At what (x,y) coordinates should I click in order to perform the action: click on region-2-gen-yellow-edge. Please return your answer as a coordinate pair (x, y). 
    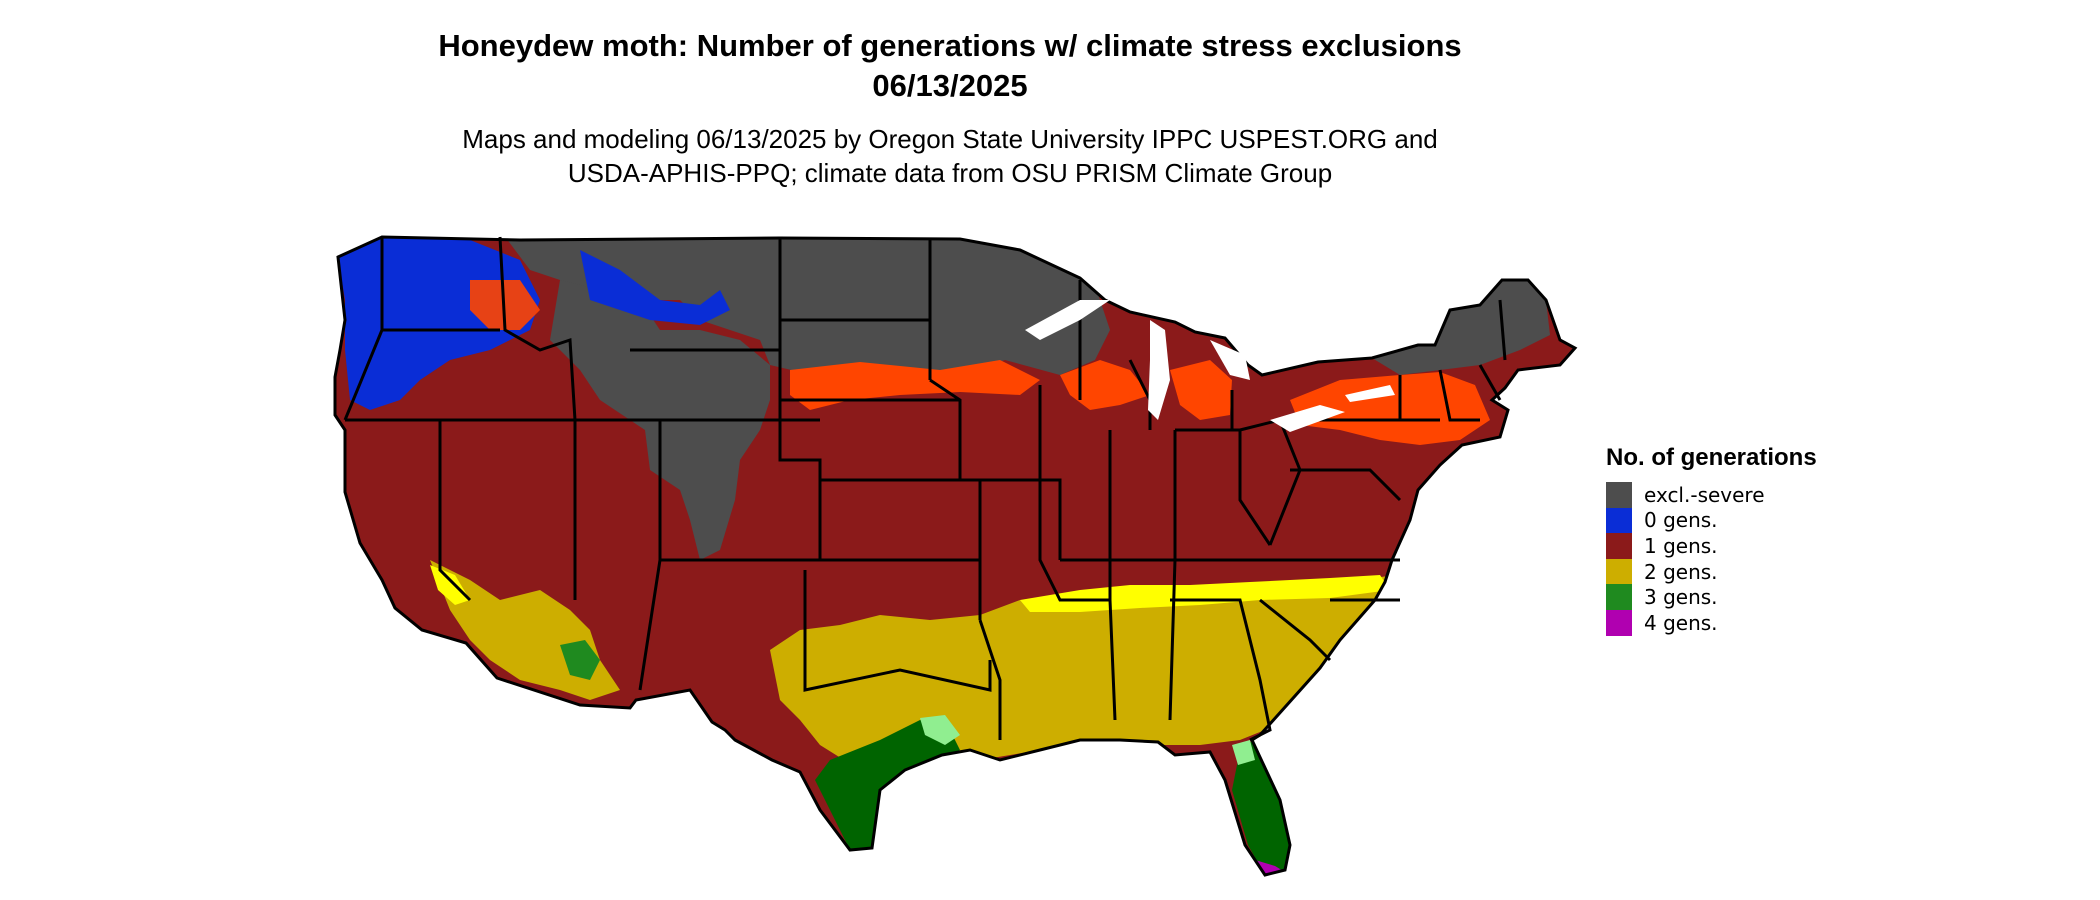
    Looking at the image, I should click on (1205, 593).